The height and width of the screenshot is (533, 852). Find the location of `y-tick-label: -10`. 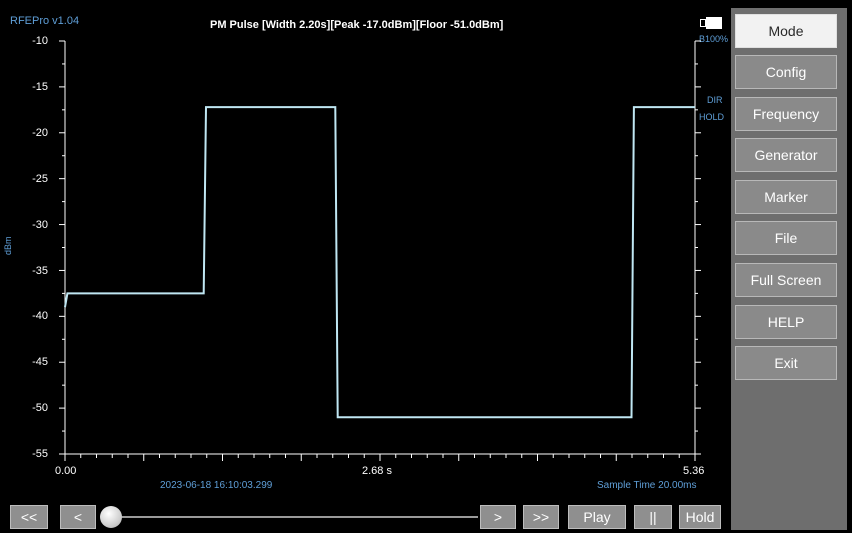

y-tick-label: -10 is located at coordinates (40, 41).